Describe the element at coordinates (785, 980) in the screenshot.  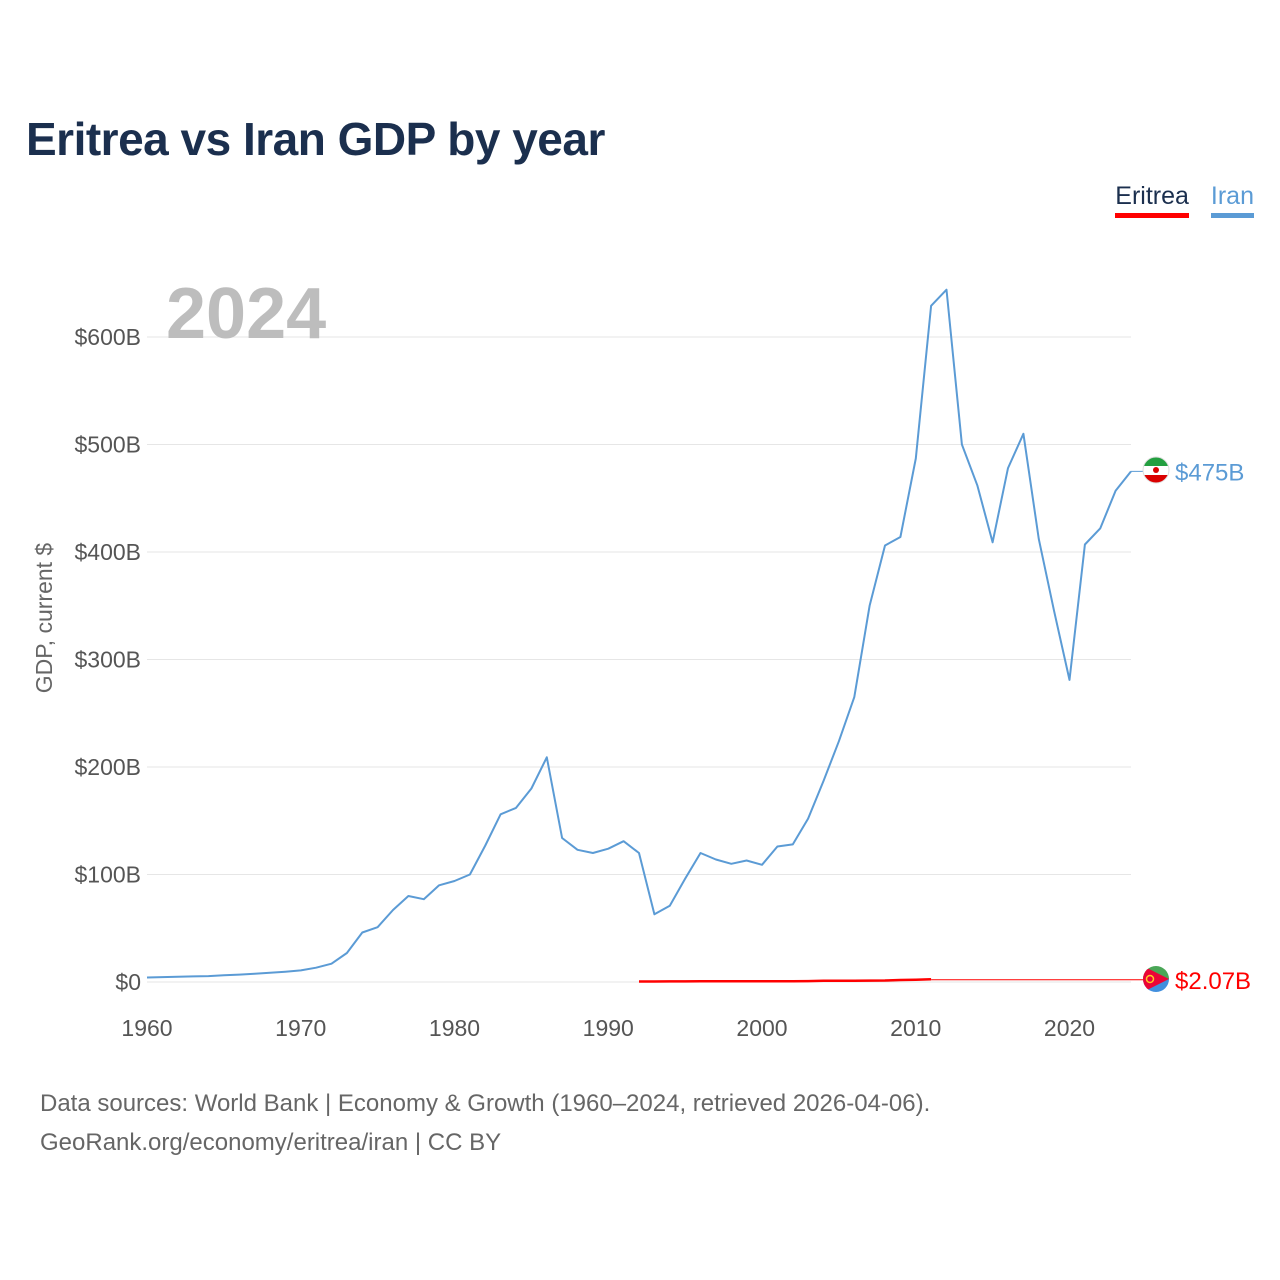
I see `series-line-eritrea` at that location.